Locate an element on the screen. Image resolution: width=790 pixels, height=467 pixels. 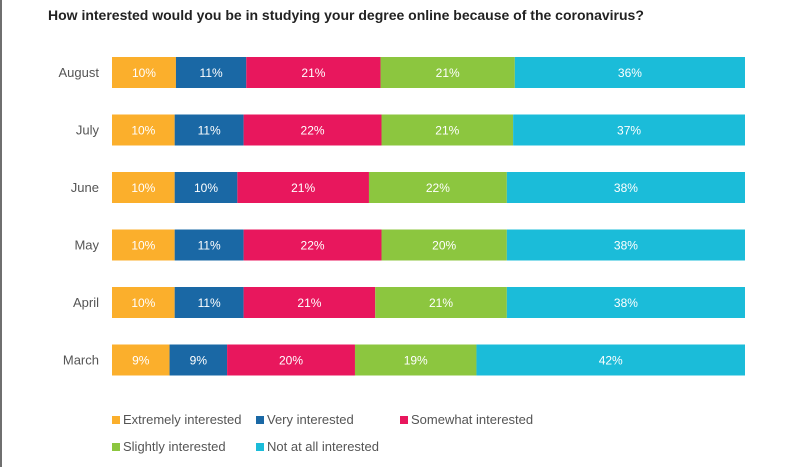
data-label: 36% is located at coordinates (630, 73).